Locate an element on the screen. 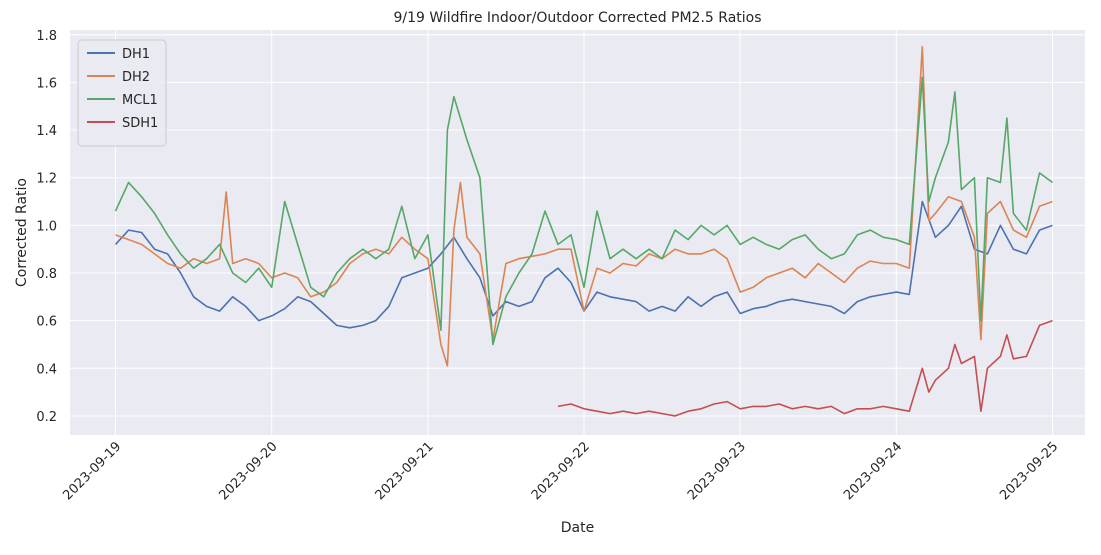 This screenshot has height=555, width=1101. x-tick-label: 2023-09-25 is located at coordinates (1029, 471).